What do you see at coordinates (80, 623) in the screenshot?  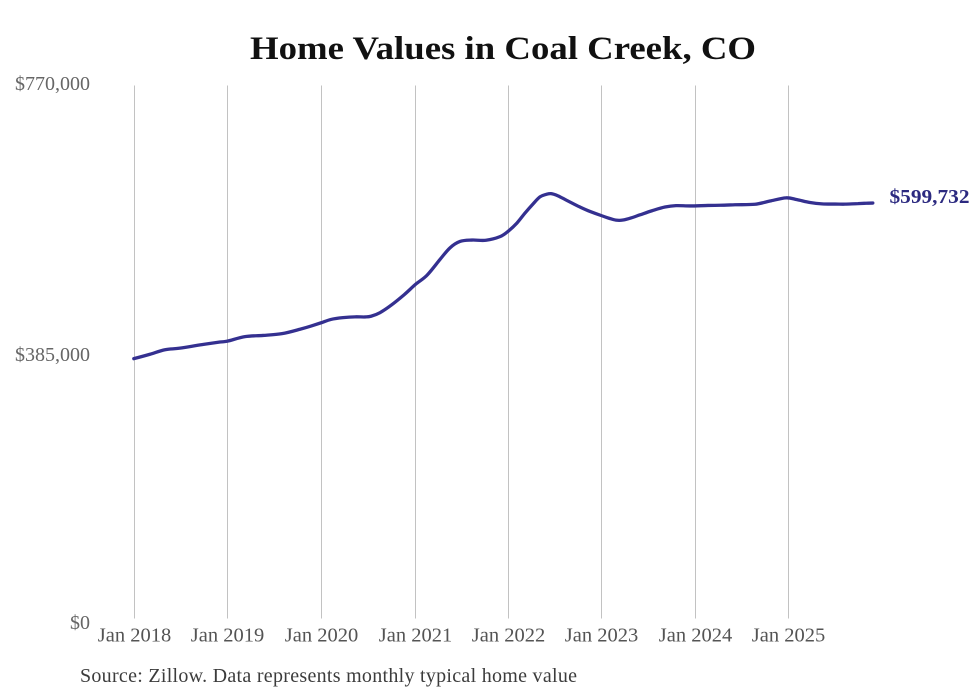 I see `svg-text: $0` at bounding box center [80, 623].